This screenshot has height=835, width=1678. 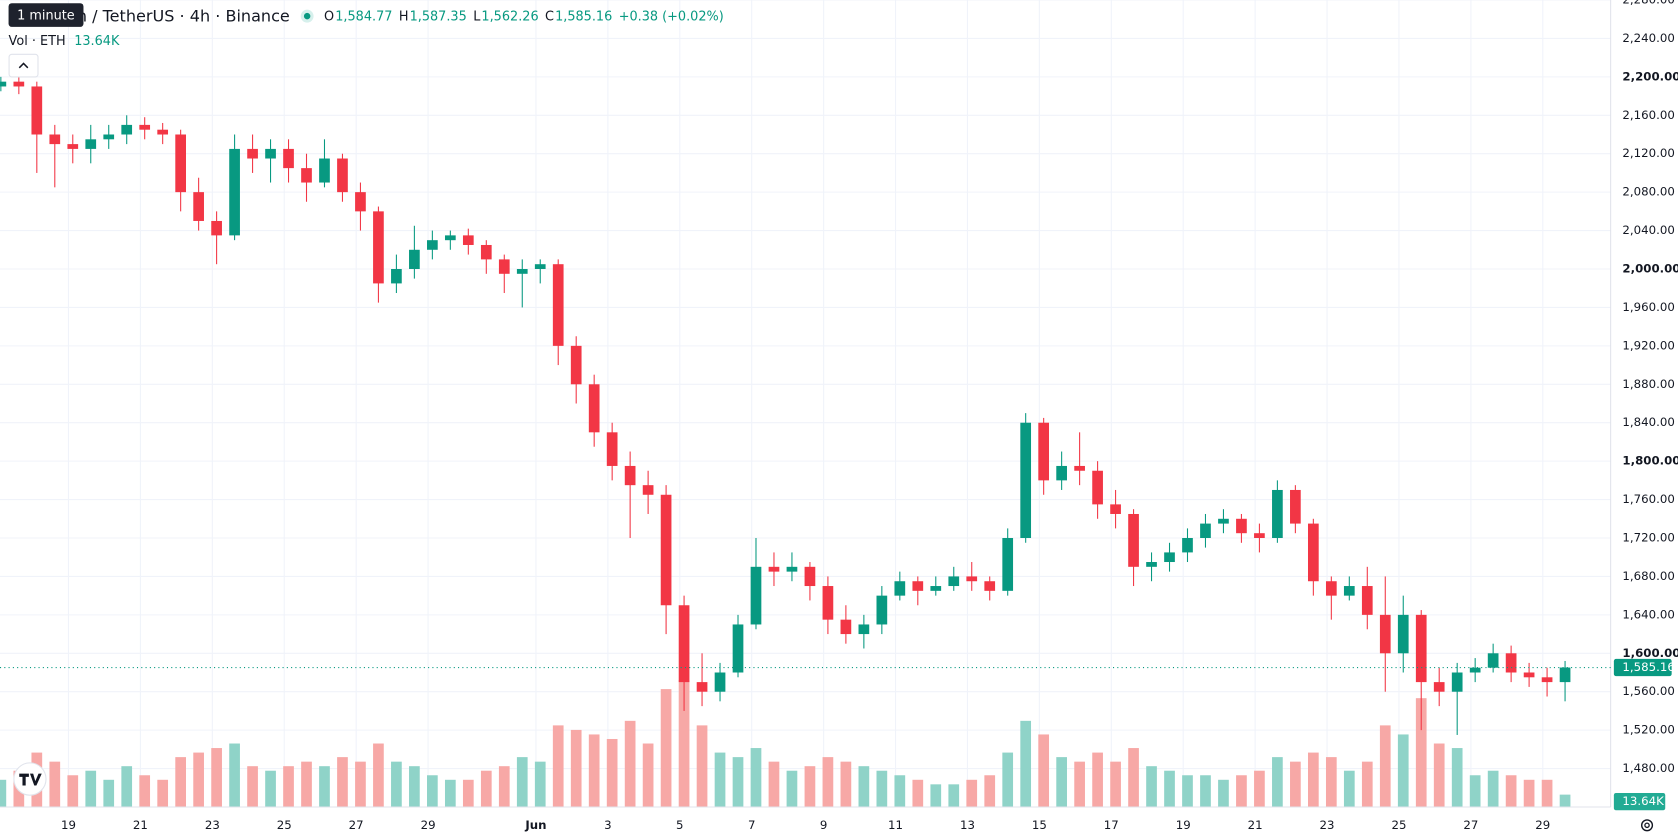 What do you see at coordinates (1642, 667) in the screenshot?
I see `last-price-tag` at bounding box center [1642, 667].